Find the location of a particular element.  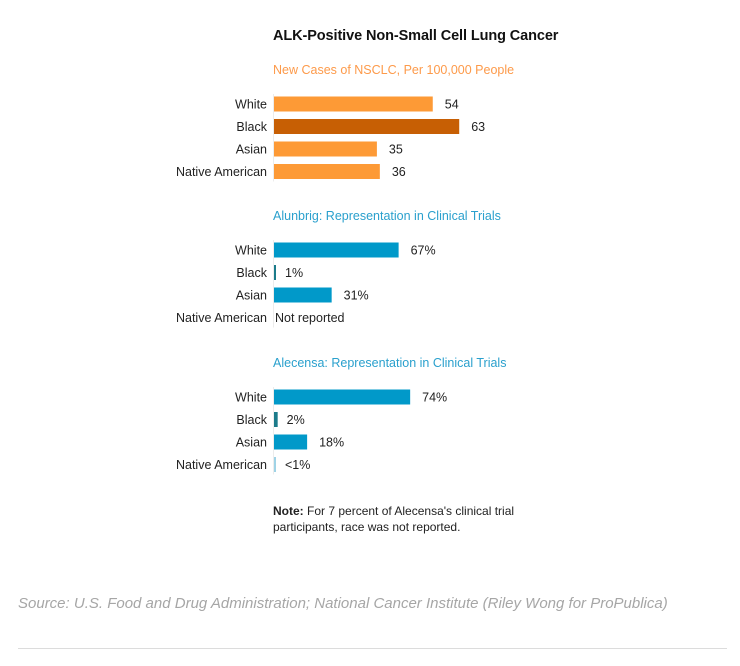

bar-alecensa-black is located at coordinates (276, 419).